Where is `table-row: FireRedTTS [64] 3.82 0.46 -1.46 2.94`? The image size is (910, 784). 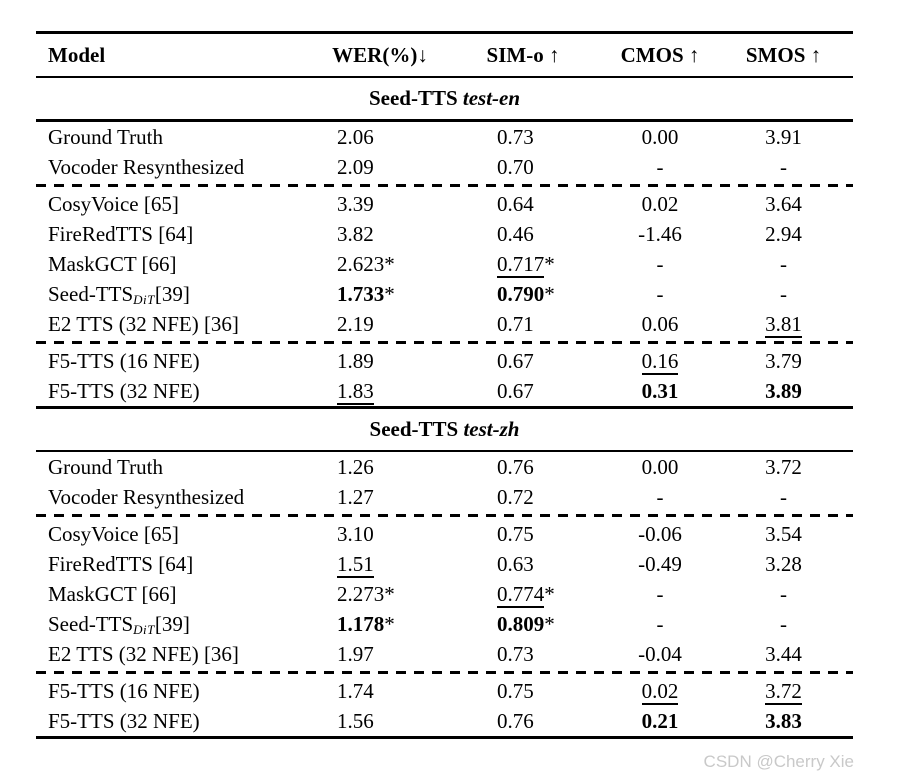 table-row: FireRedTTS [64] 3.82 0.46 -1.46 2.94 is located at coordinates (444, 234).